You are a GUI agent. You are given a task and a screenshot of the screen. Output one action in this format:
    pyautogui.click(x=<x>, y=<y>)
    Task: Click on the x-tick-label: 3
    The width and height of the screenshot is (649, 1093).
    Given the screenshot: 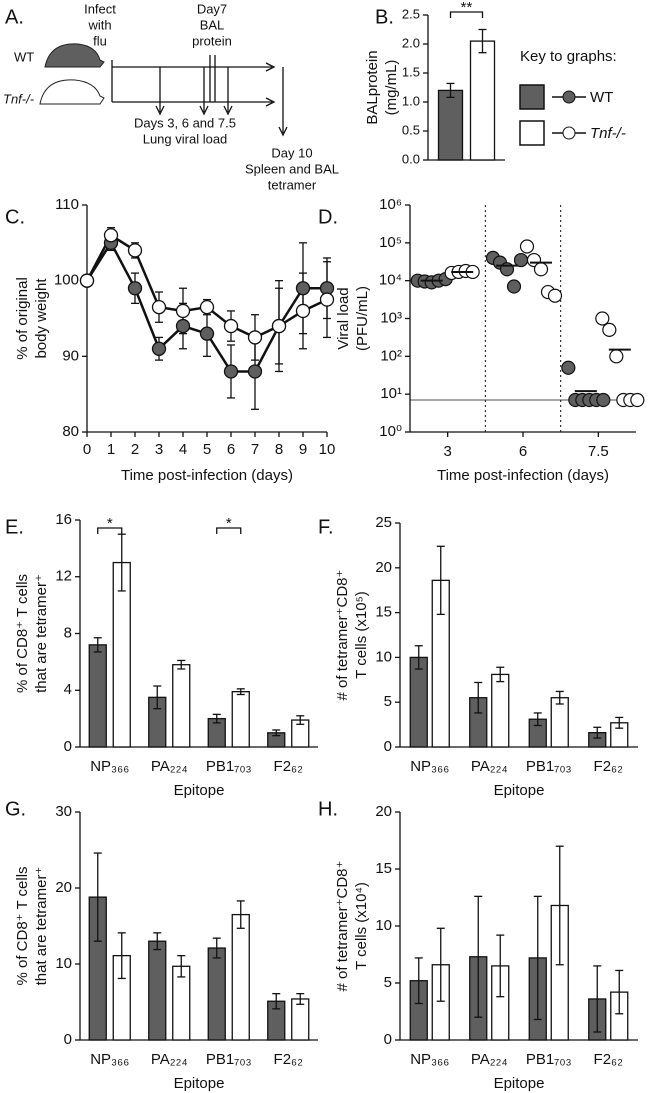 What is the action you would take?
    pyautogui.click(x=159, y=449)
    